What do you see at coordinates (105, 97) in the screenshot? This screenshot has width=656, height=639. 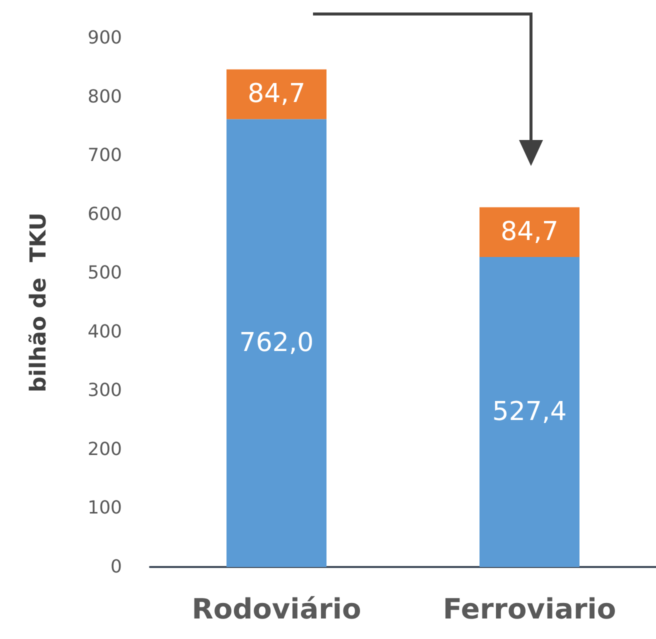 I see `y-tick-label: 800` at bounding box center [105, 97].